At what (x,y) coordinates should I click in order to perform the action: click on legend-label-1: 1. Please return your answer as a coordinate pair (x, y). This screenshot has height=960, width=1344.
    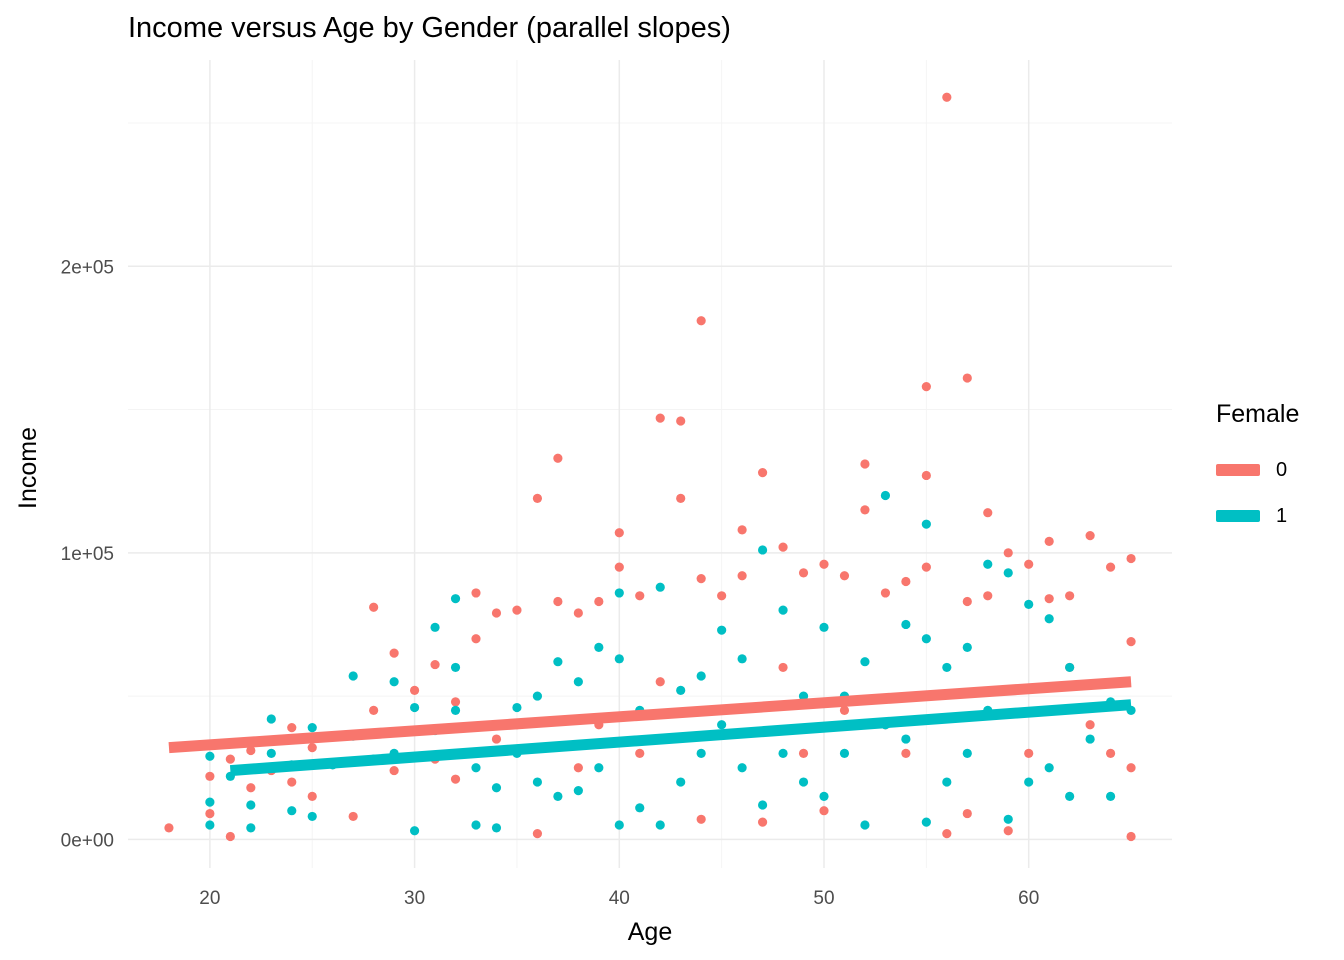
    Looking at the image, I should click on (1282, 515).